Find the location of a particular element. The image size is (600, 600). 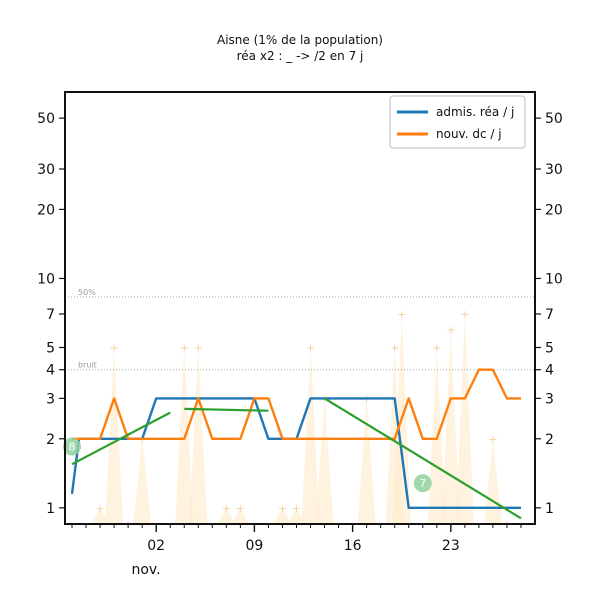

x-month-label: nov. is located at coordinates (145, 570).